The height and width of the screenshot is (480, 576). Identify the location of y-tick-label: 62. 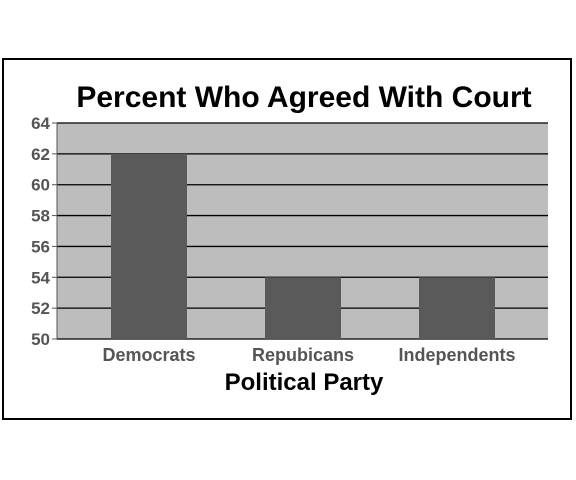
(40, 154).